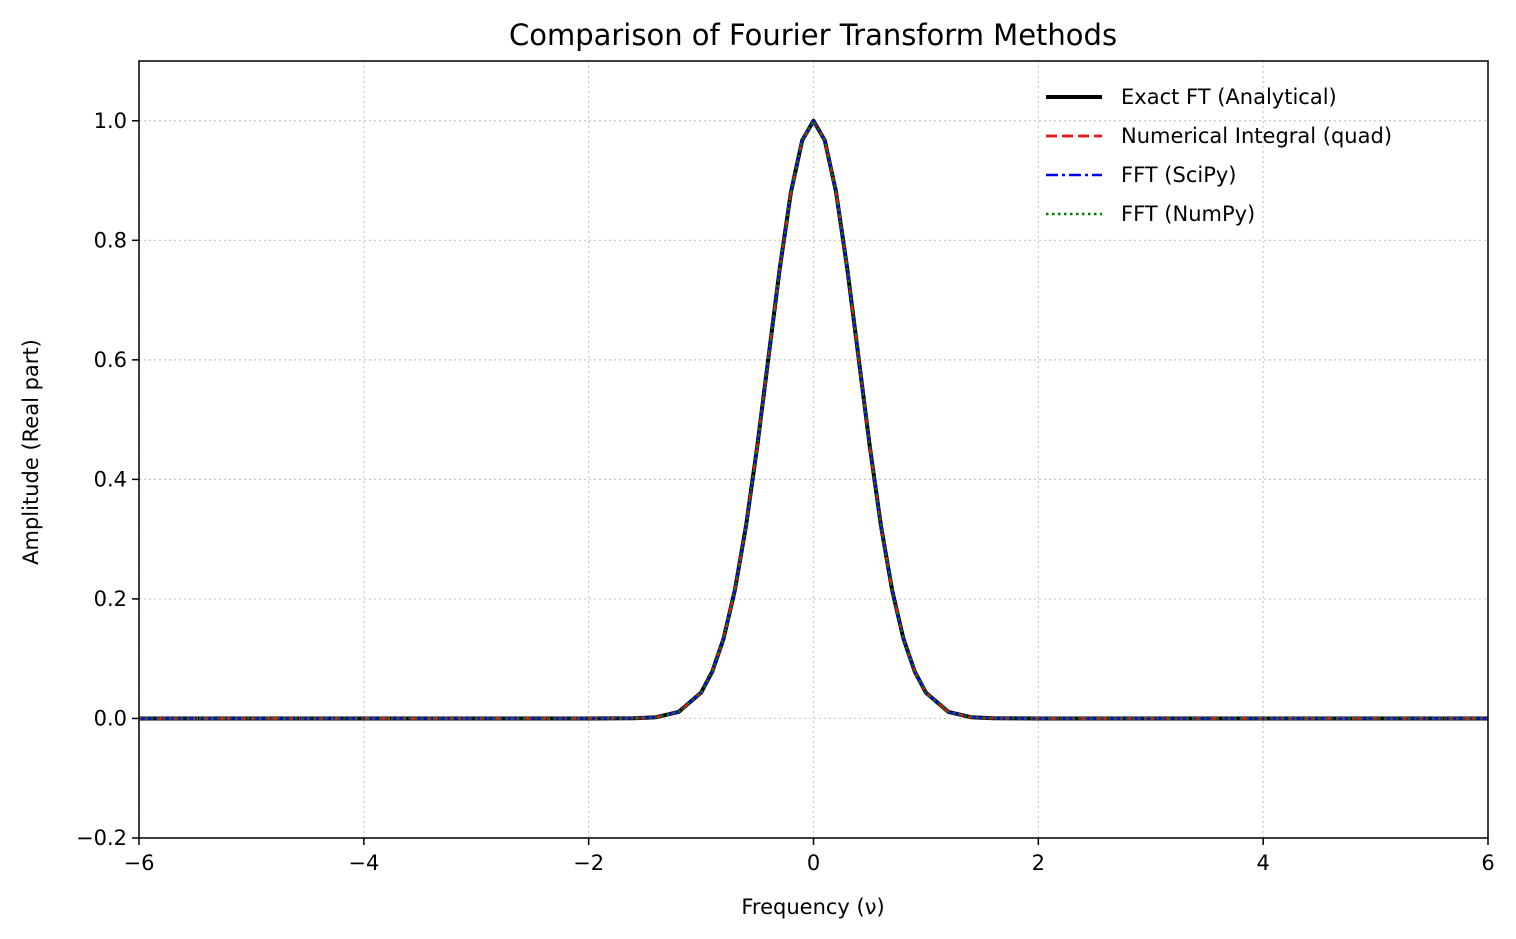 This screenshot has height=939, width=1516. Describe the element at coordinates (1038, 863) in the screenshot. I see `x-tick-label: 2` at that location.